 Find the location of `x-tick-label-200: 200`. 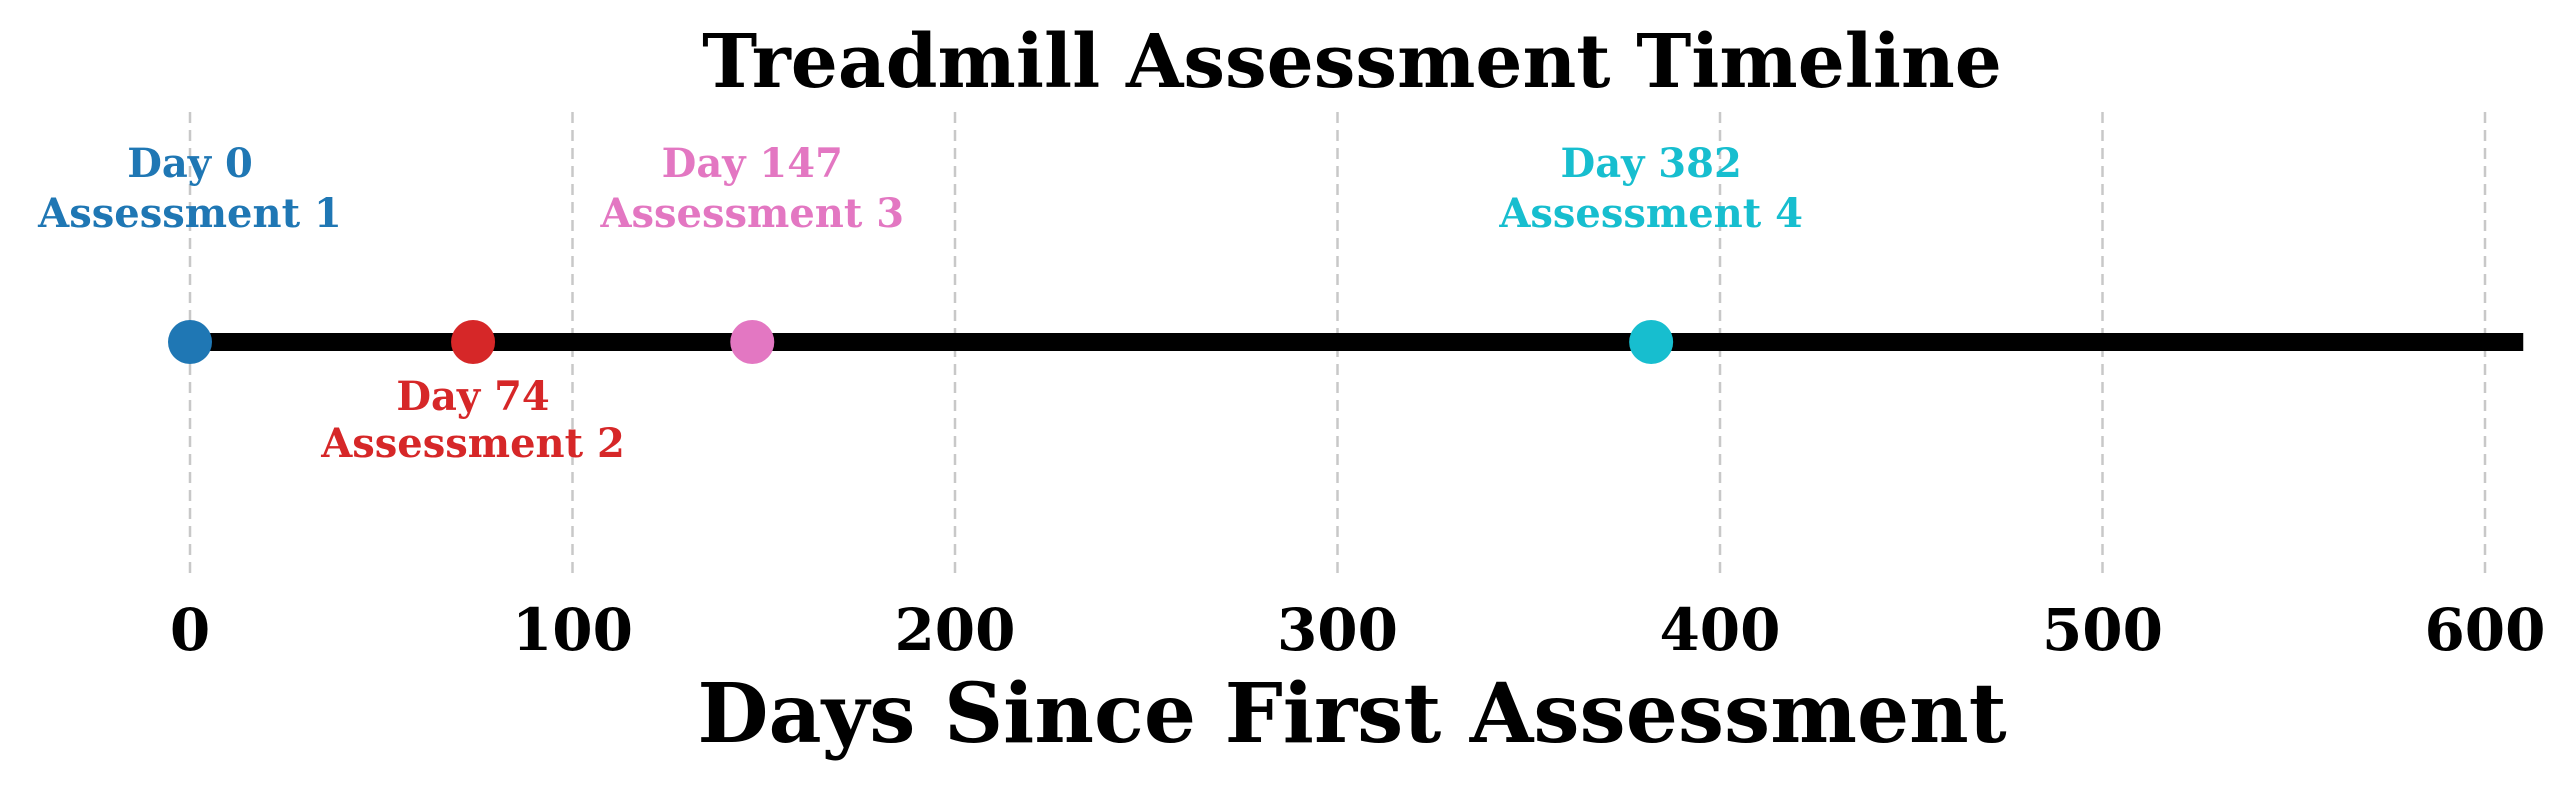

x-tick-label-200: 200 is located at coordinates (954, 630).